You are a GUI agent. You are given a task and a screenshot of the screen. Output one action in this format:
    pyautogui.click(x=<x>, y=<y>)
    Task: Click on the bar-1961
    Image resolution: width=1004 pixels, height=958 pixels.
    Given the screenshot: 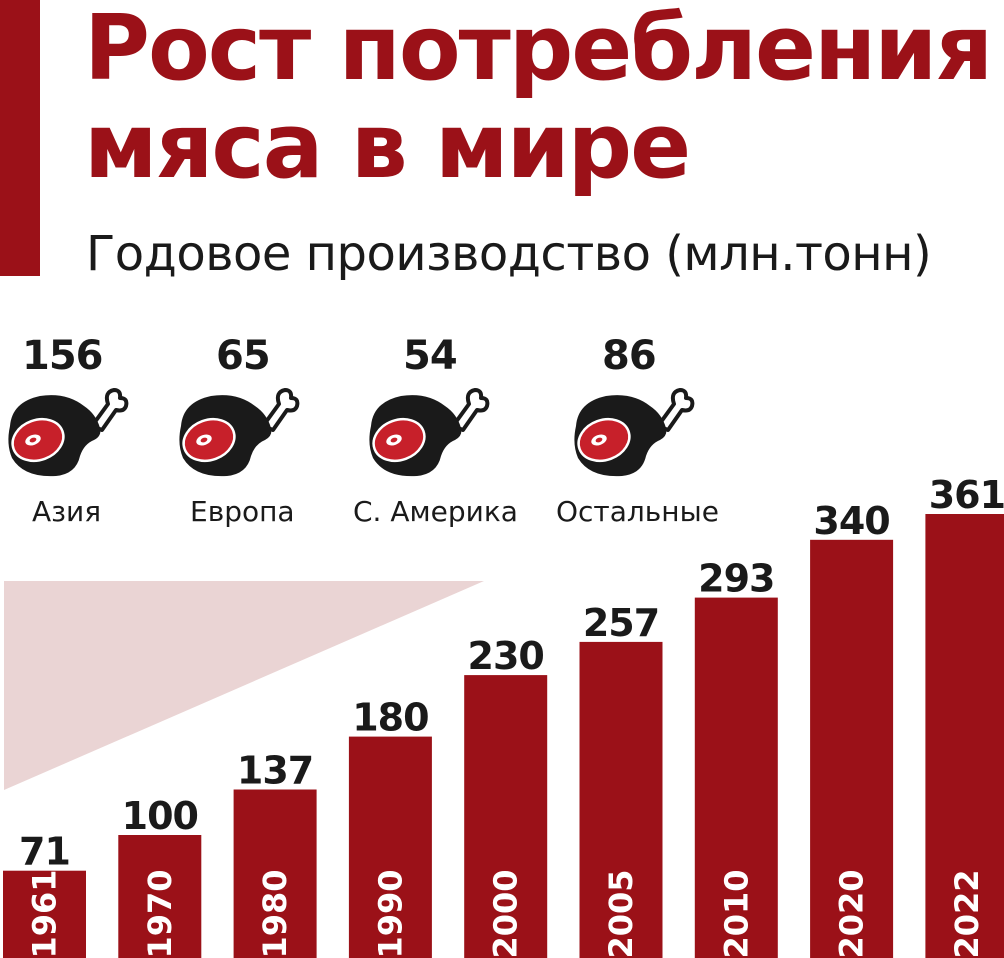 What is the action you would take?
    pyautogui.click(x=44, y=914)
    